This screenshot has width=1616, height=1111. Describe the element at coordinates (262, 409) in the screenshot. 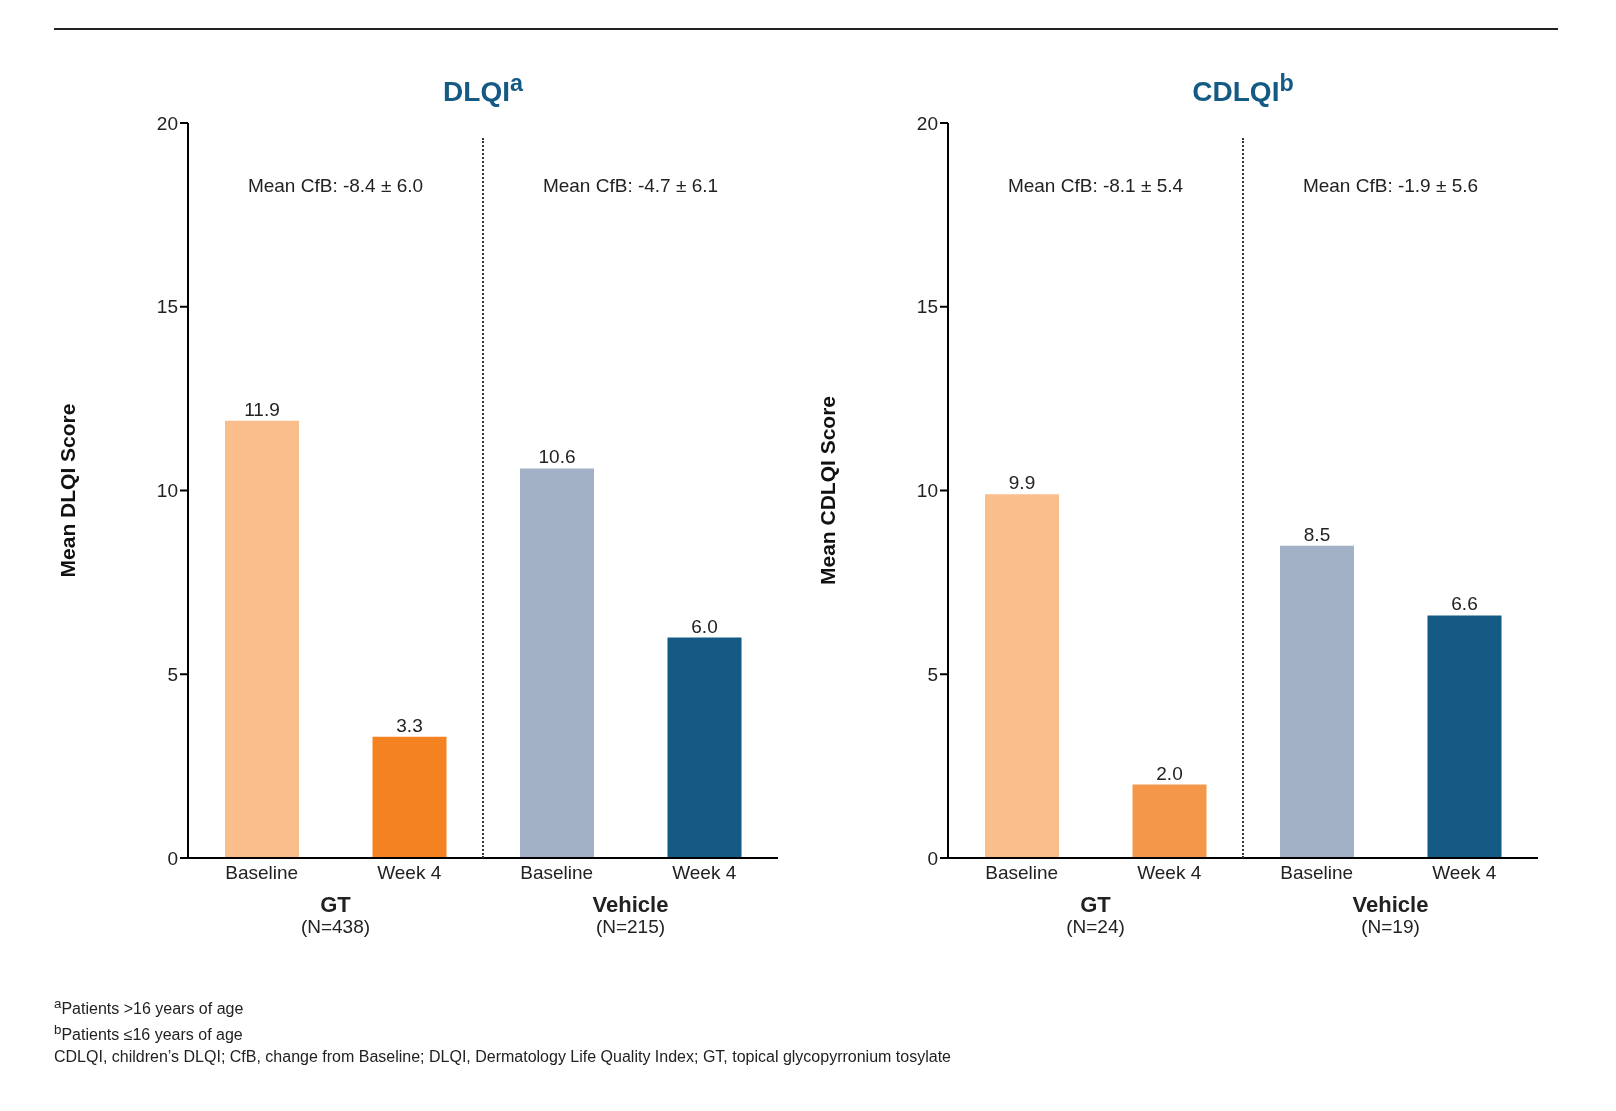

I see `data-label: 11.9` at that location.